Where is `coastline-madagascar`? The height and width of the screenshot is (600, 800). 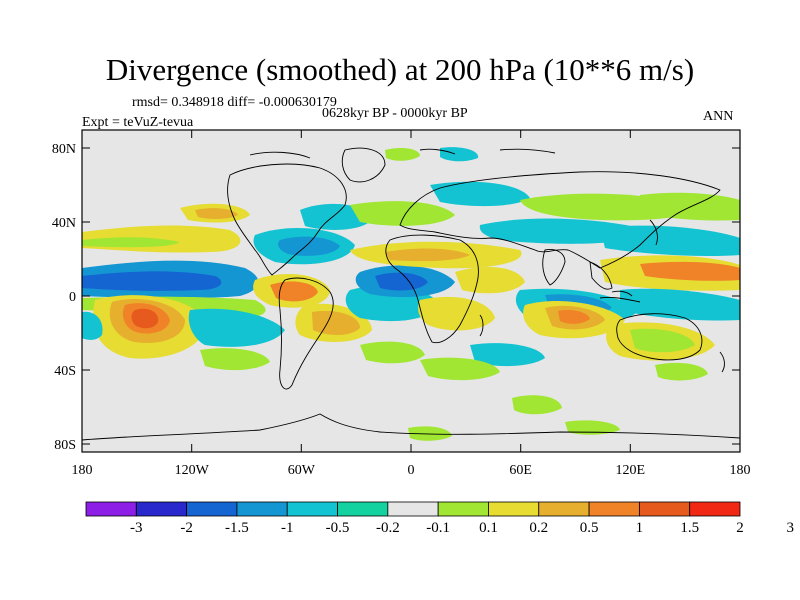 coastline-madagascar is located at coordinates (481, 325).